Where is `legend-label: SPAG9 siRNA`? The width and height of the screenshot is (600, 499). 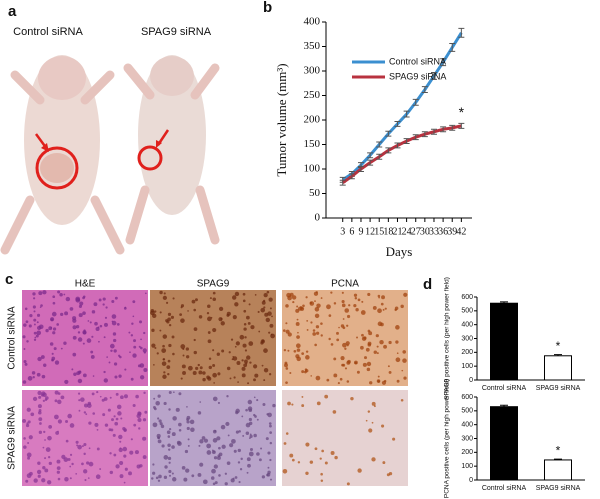 legend-label: SPAG9 siRNA is located at coordinates (417, 76).